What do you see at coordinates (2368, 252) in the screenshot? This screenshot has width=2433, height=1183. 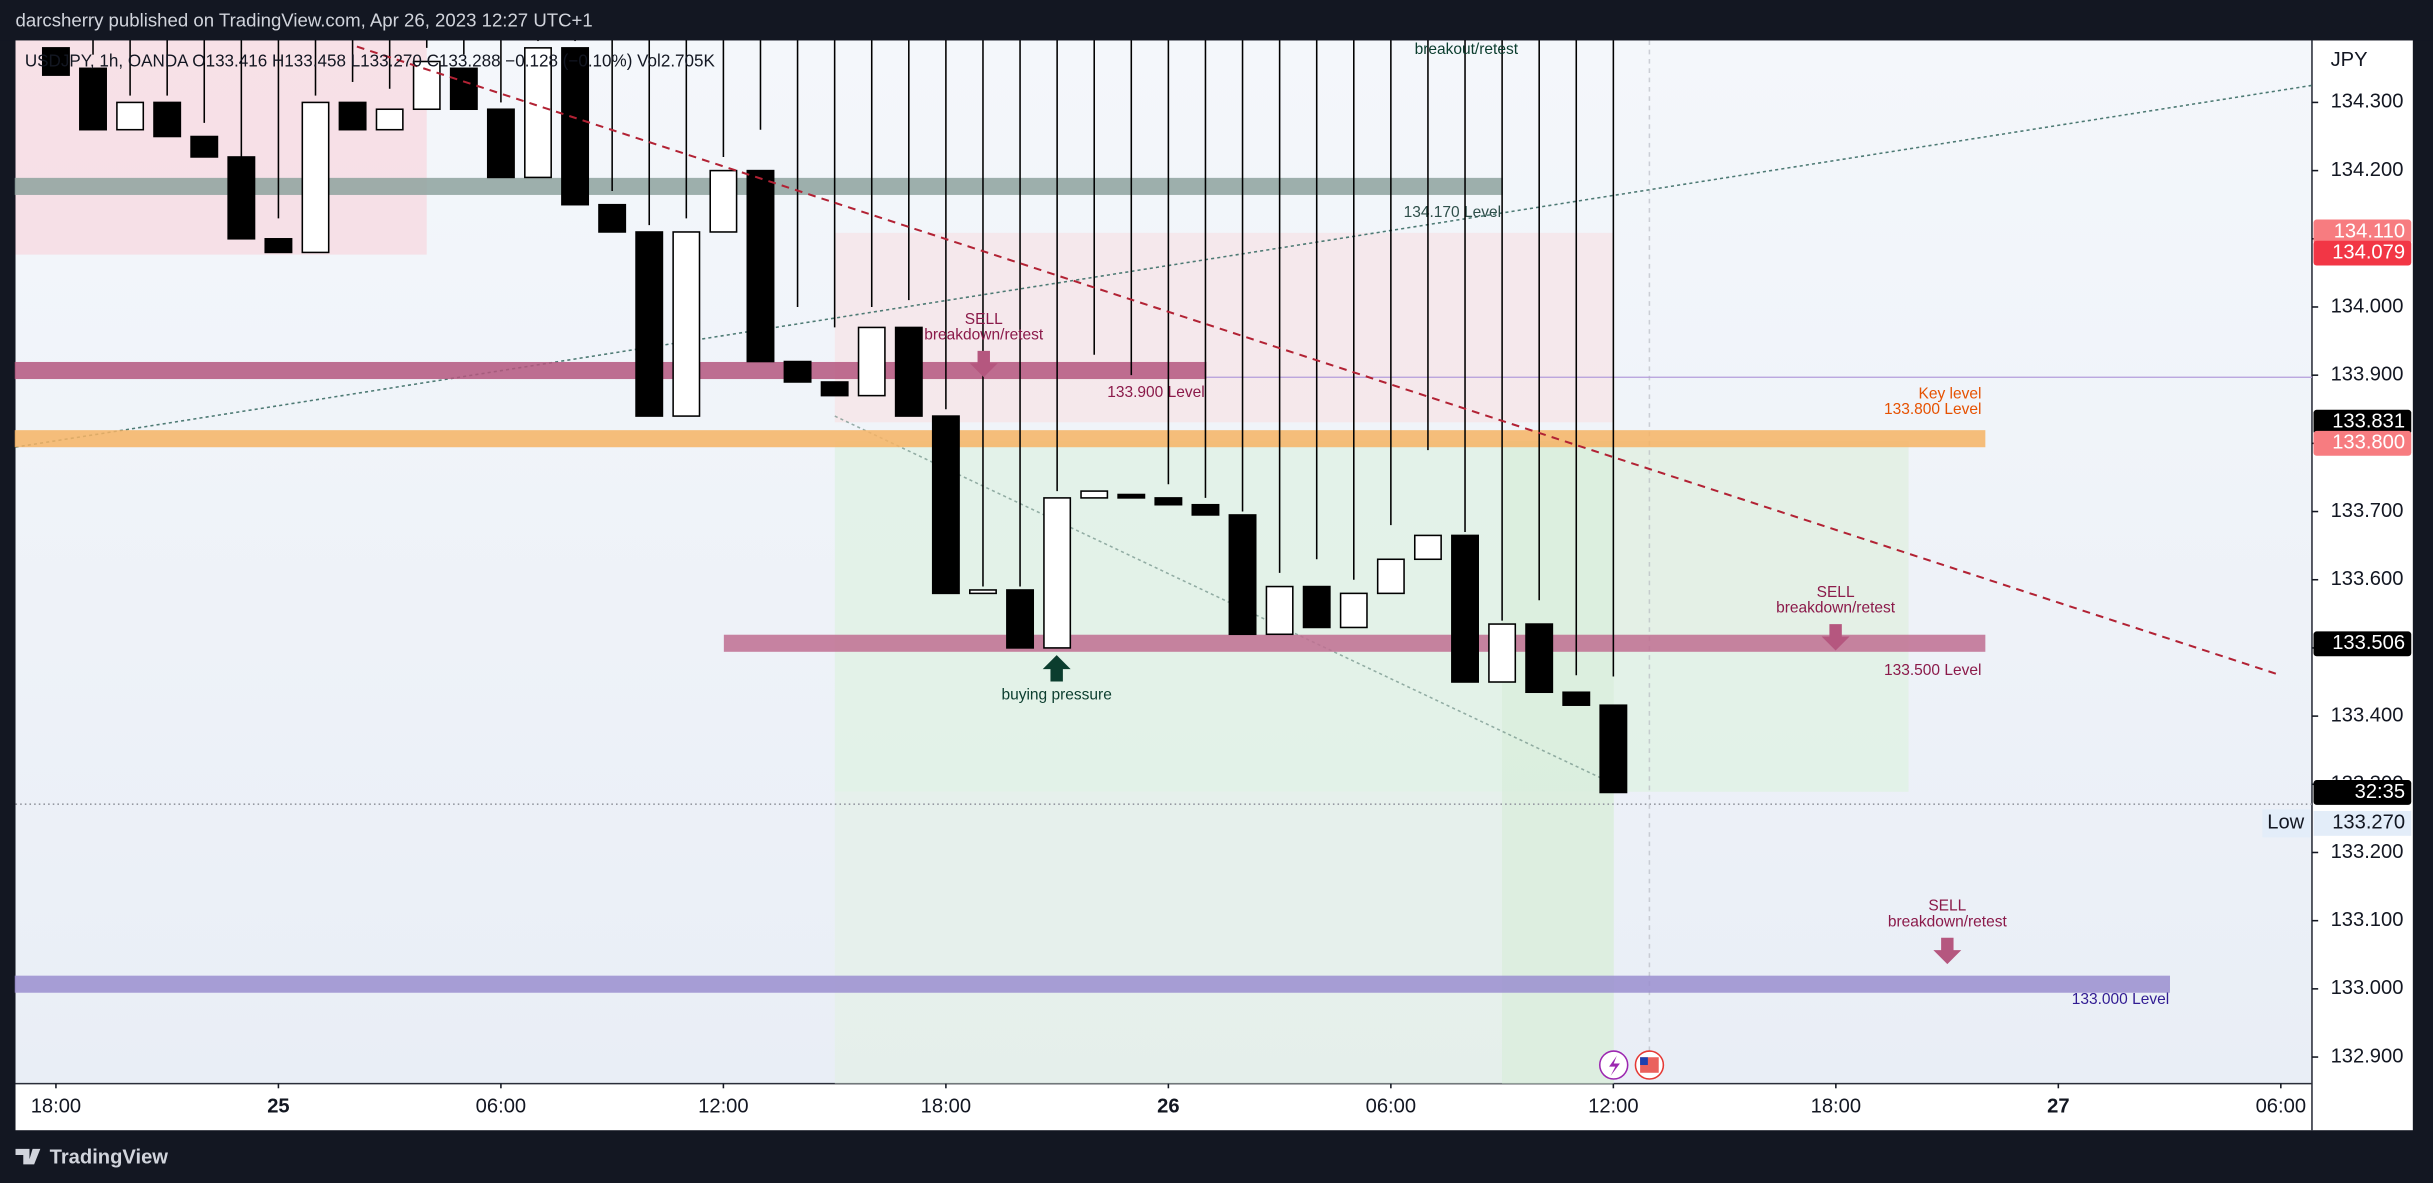 I see `price-badge-label: 134.079` at bounding box center [2368, 252].